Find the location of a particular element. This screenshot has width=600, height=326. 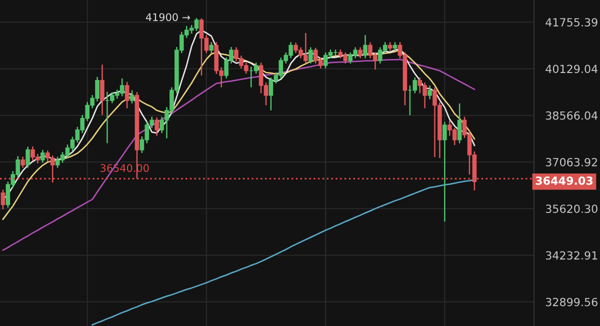

y-tick-label: 40129.04 is located at coordinates (572, 69).